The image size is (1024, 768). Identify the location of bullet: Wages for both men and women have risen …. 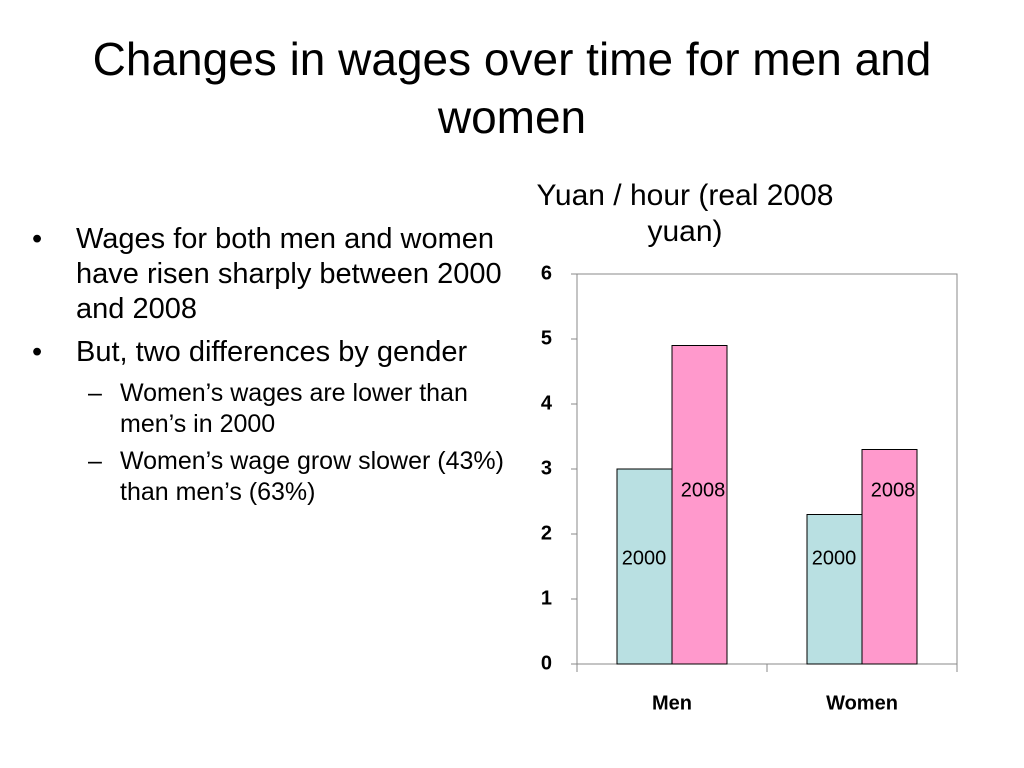
(275, 274).